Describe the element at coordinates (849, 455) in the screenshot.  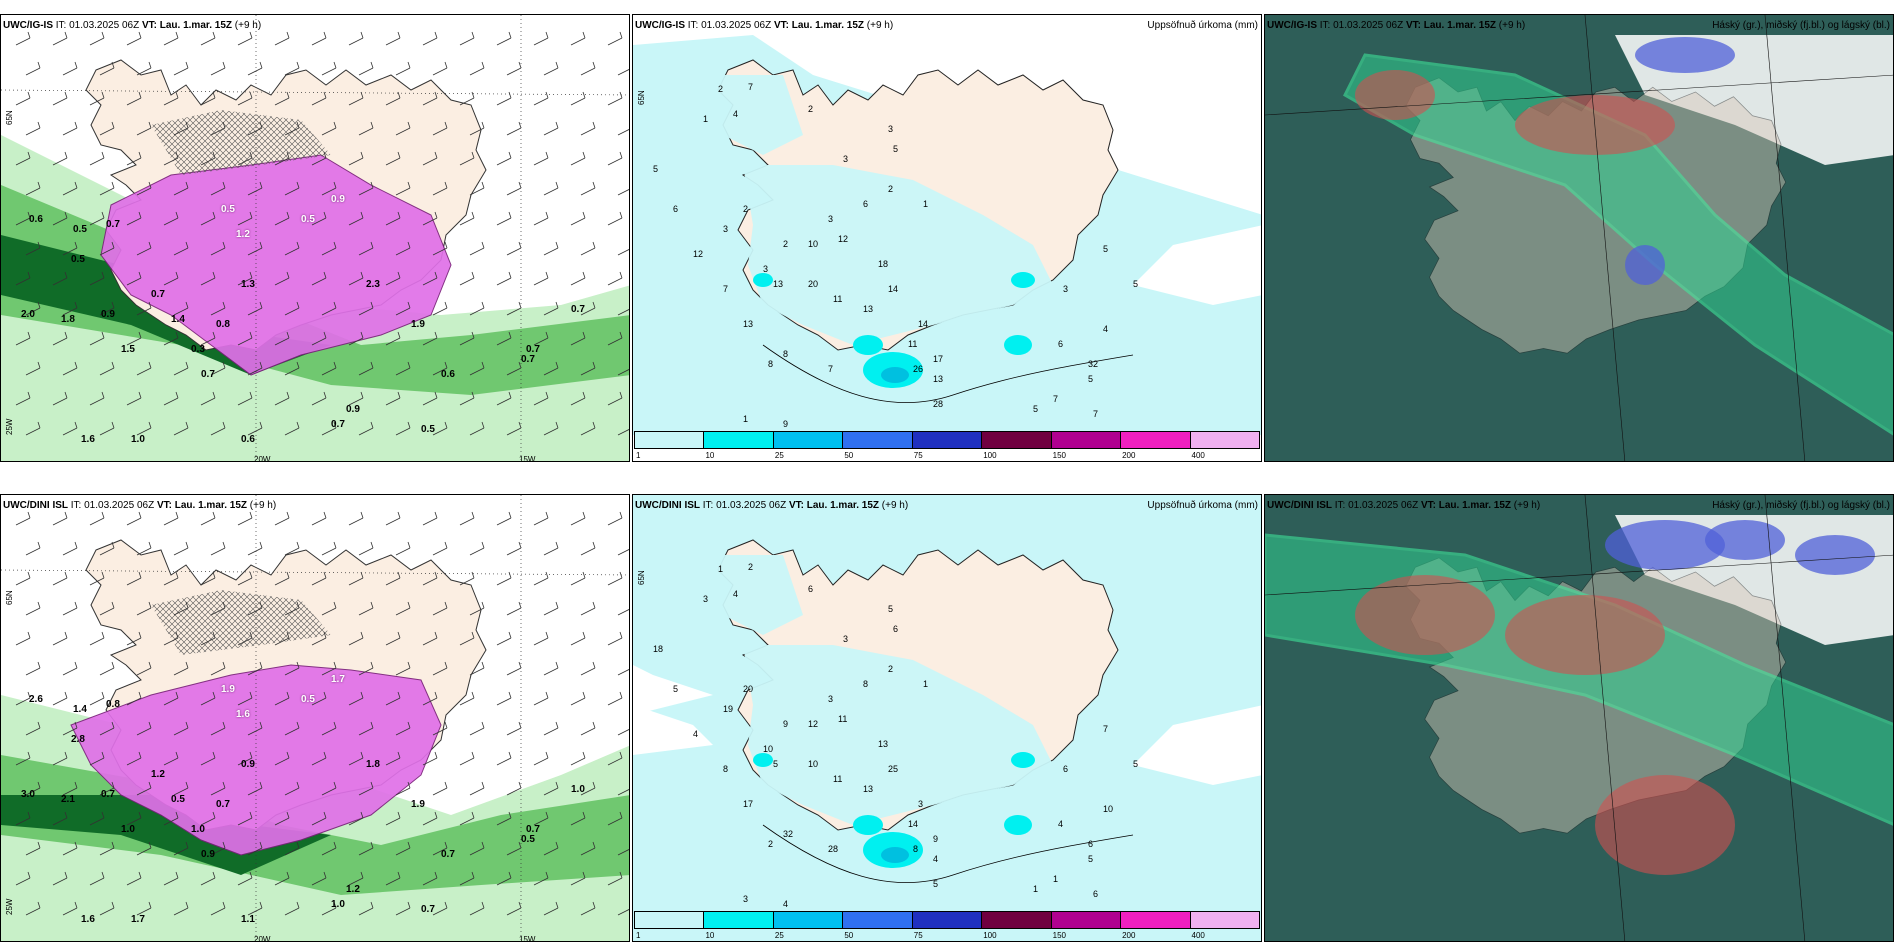
I see `colorbar-tick: 50` at that location.